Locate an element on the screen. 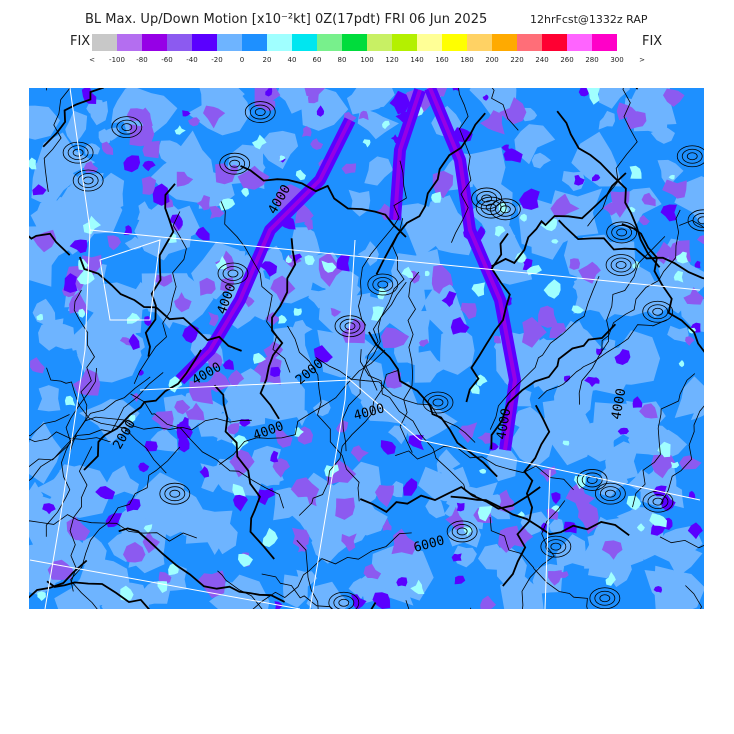 The width and height of the screenshot is (734, 734). colorbar-label: -100 is located at coordinates (117, 60).